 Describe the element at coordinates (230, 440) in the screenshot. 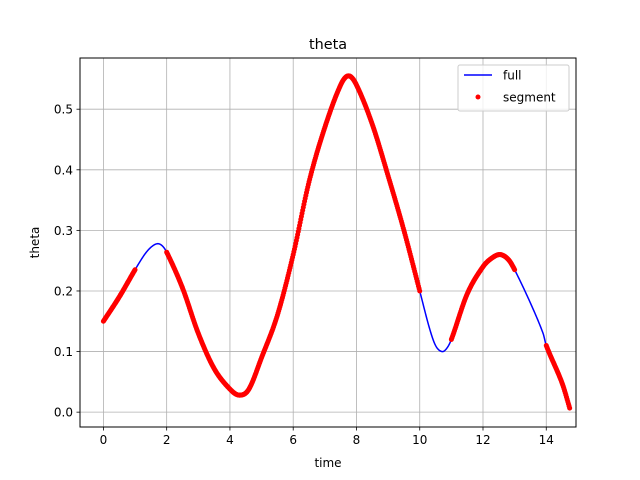

I see `x-tick-label: 4` at that location.